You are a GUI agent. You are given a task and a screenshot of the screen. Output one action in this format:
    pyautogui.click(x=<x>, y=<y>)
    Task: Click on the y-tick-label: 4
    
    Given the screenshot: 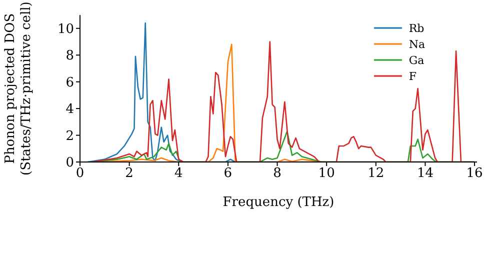 What is the action you would take?
    pyautogui.click(x=70, y=110)
    